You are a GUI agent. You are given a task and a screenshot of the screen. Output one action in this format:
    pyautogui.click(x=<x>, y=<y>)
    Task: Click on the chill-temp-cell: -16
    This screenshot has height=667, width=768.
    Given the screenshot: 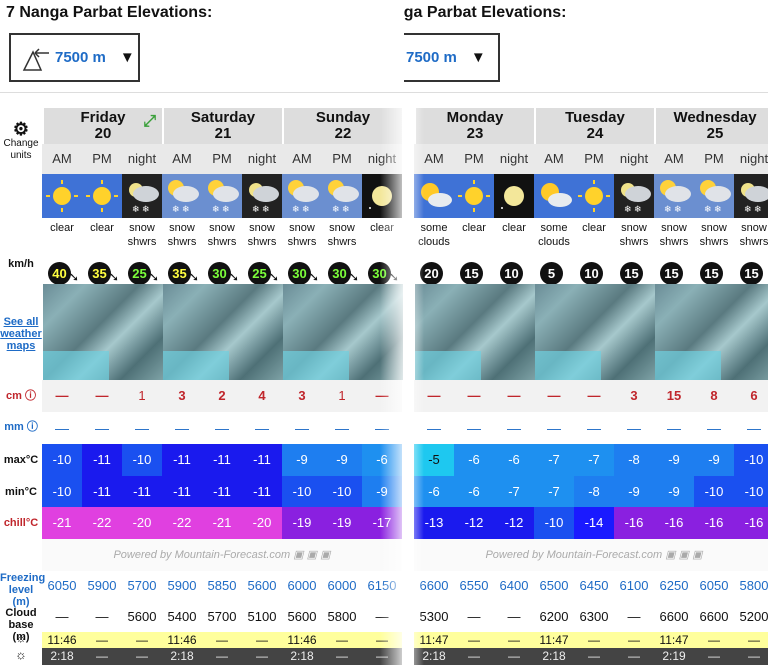 What is the action you would take?
    pyautogui.click(x=674, y=523)
    